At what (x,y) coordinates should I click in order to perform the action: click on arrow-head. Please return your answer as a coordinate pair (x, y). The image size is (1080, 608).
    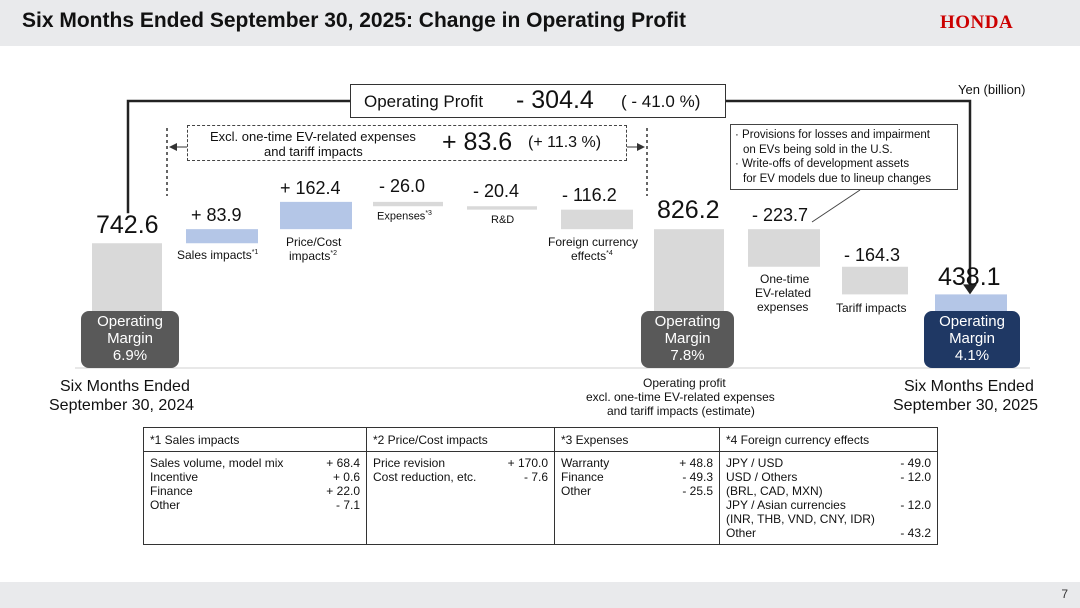
    Looking at the image, I should click on (970, 289).